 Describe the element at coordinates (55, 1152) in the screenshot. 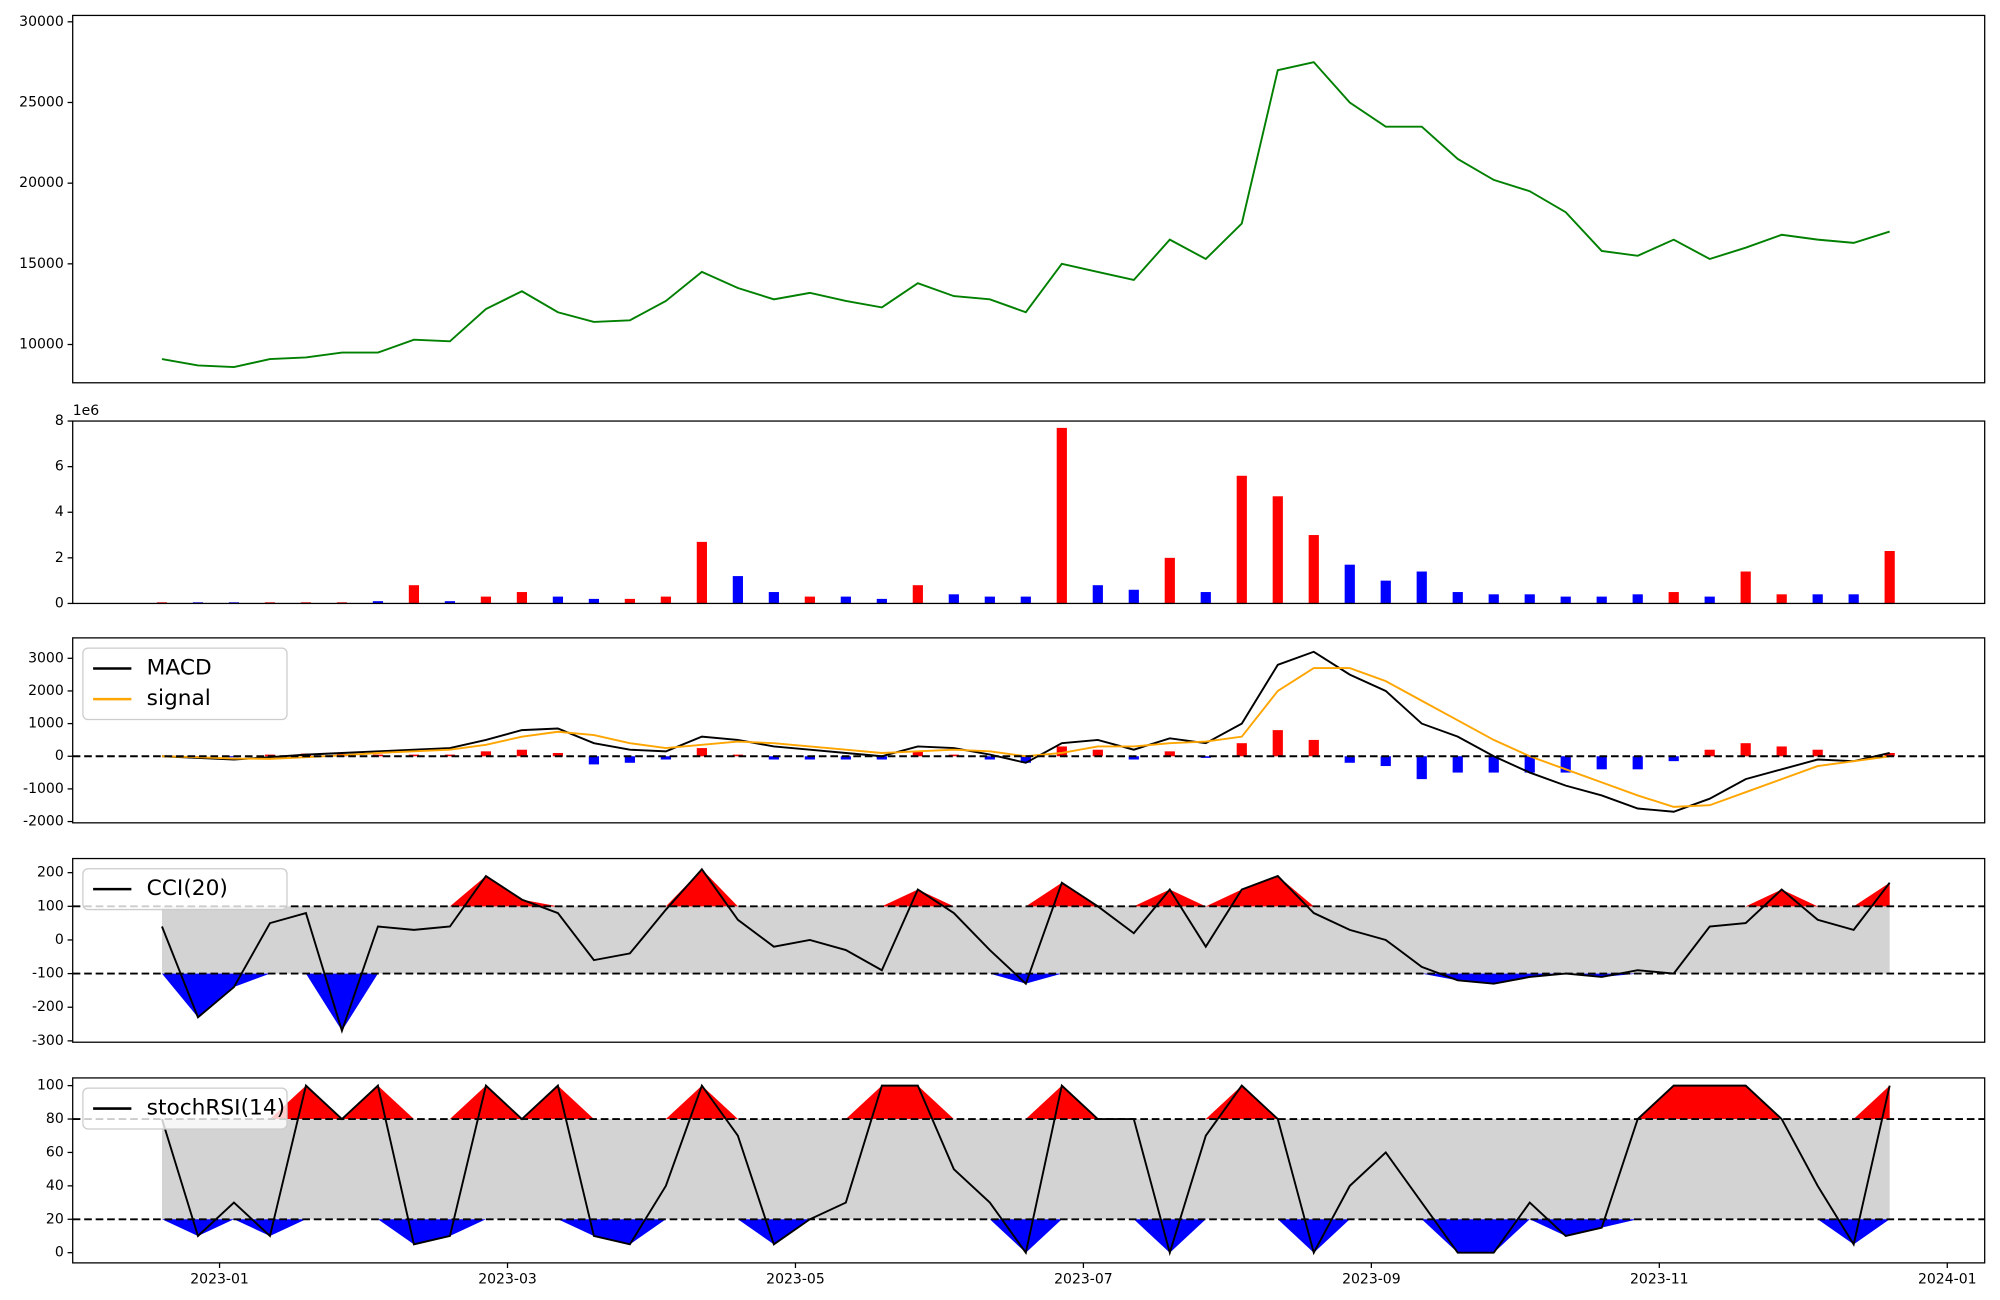

I see `y-tick-label: 60` at that location.